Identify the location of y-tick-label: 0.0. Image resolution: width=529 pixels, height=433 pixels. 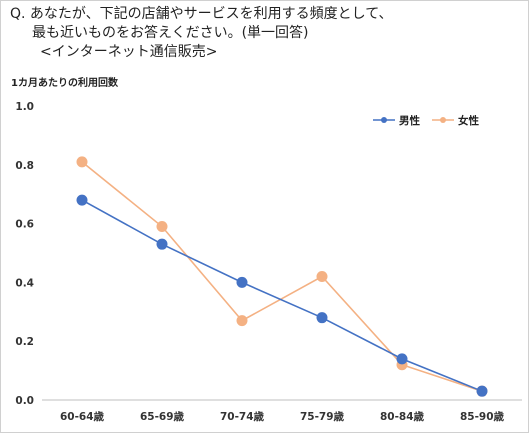
(24, 401).